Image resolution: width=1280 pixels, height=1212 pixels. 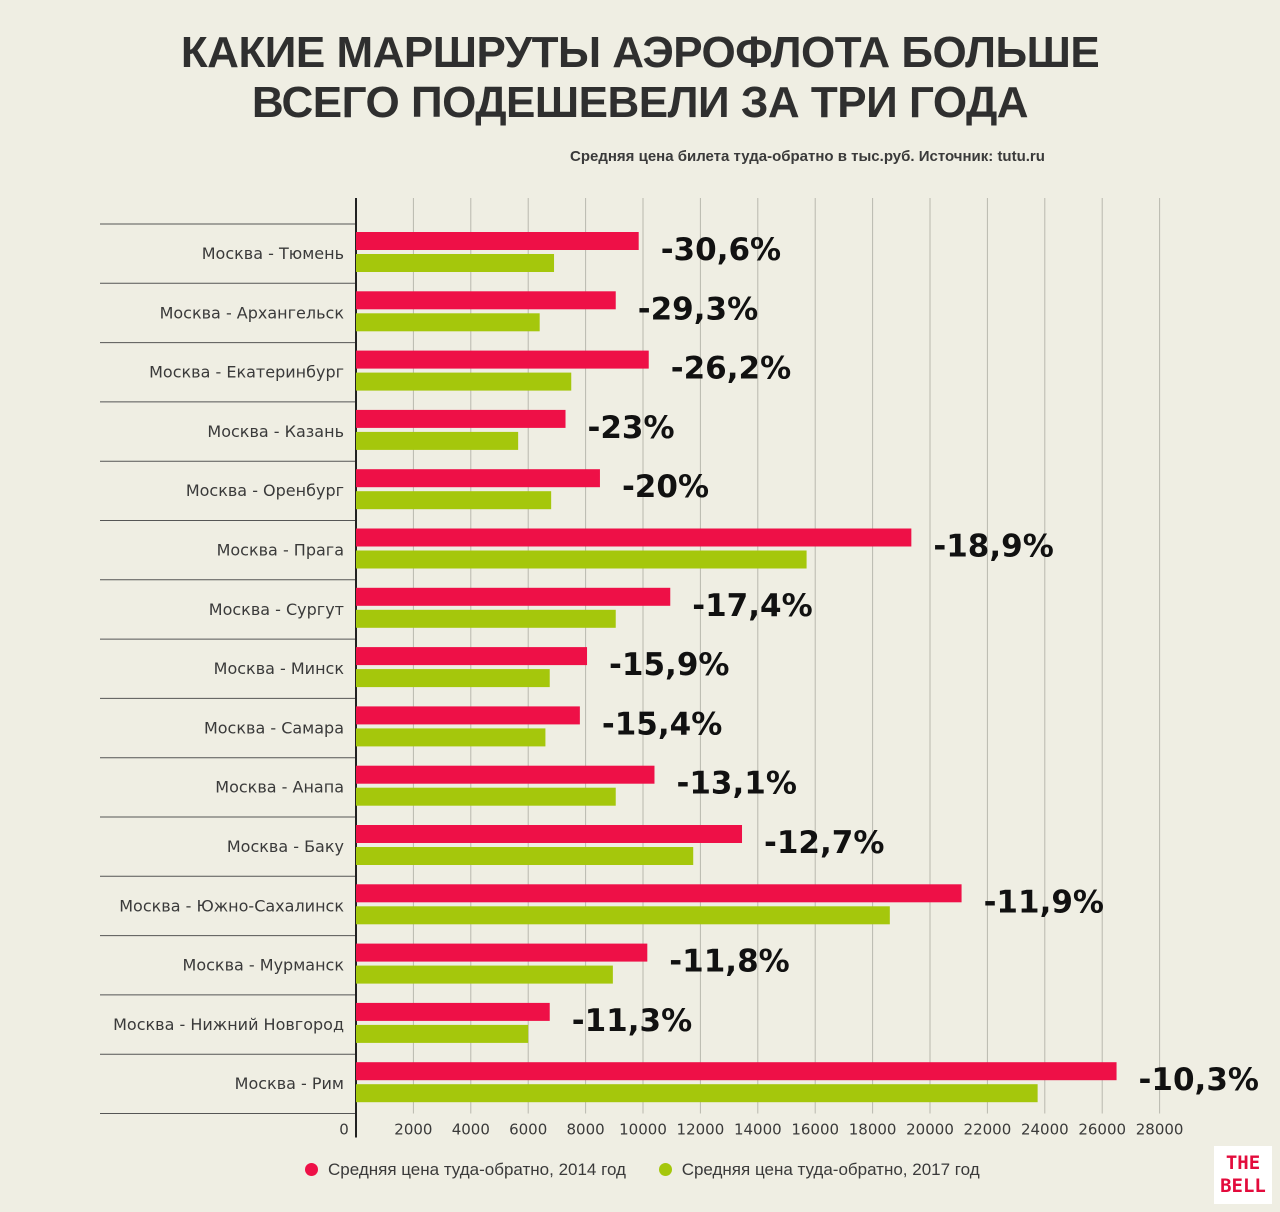 I want to click on x-tick-label: 2000, so click(x=413, y=1130).